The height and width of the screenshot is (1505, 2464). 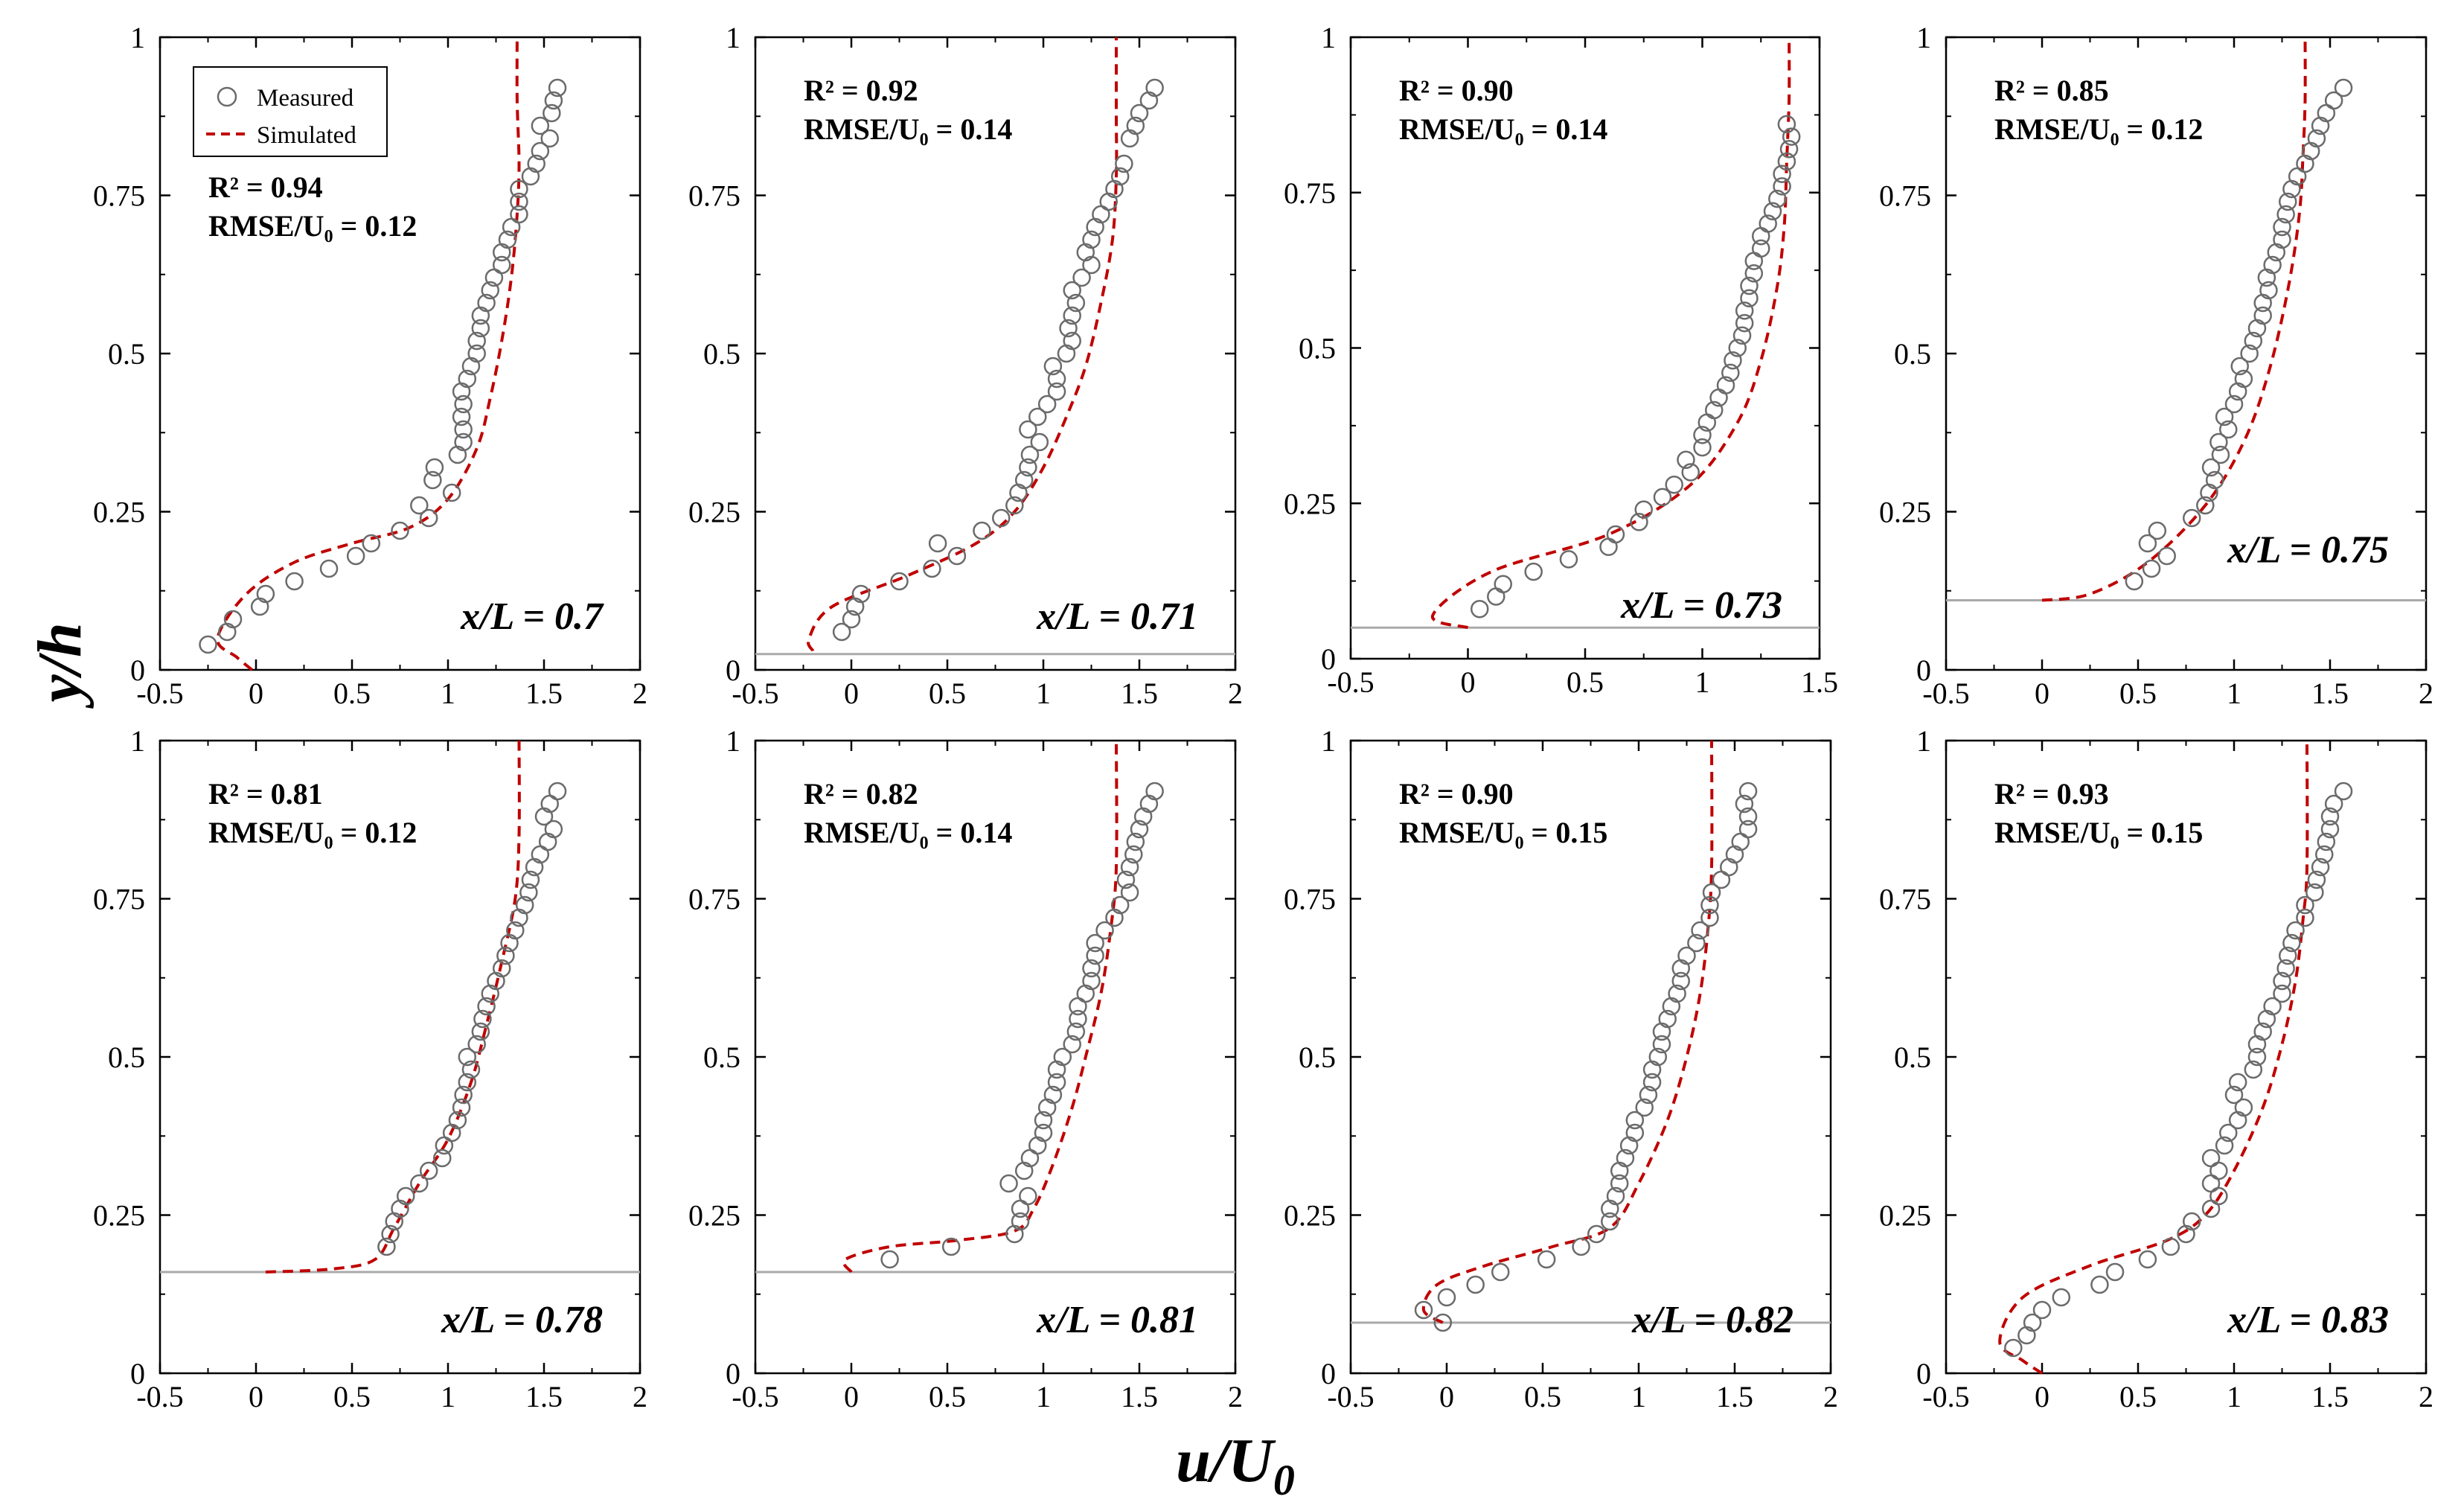 I want to click on panel-label: x/L = 0.78, so click(x=522, y=1320).